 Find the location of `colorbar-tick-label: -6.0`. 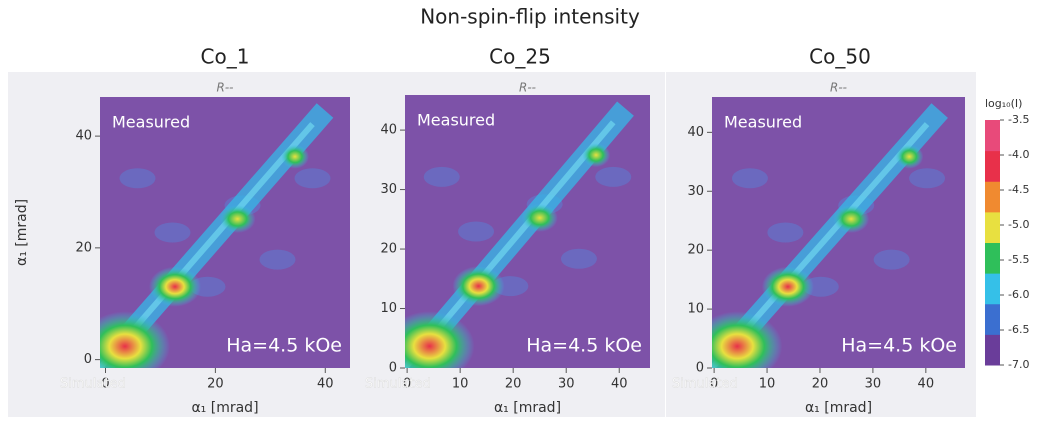

colorbar-tick-label: -6.0 is located at coordinates (1018, 294).